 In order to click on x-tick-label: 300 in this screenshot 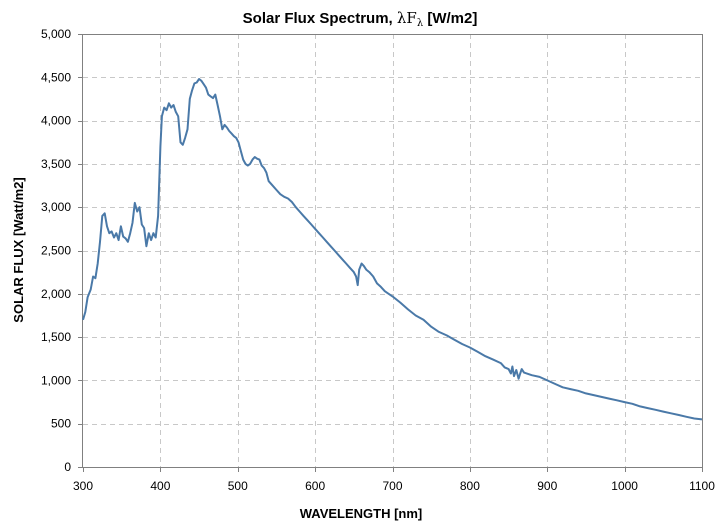, I will do `click(83, 486)`.